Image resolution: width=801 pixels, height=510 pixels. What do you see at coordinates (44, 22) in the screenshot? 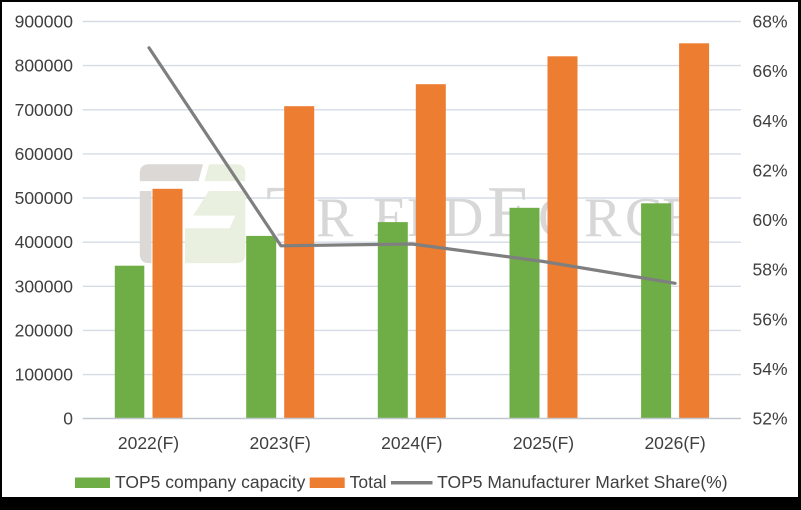
I see `svg-text: 900000` at bounding box center [44, 22].